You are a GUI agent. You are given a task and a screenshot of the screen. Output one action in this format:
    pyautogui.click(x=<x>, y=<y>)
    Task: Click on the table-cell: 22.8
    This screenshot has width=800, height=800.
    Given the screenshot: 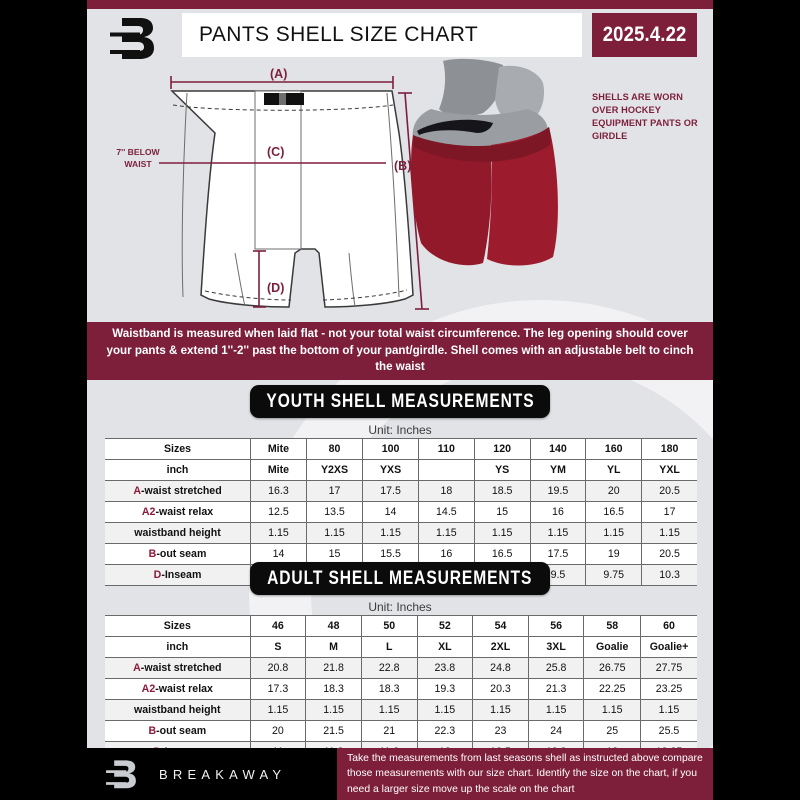 What is the action you would take?
    pyautogui.click(x=389, y=668)
    